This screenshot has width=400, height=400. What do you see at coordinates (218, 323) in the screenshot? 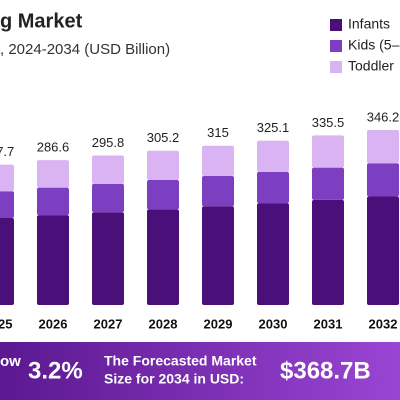
I see `x-tick-label: 2029` at bounding box center [218, 323].